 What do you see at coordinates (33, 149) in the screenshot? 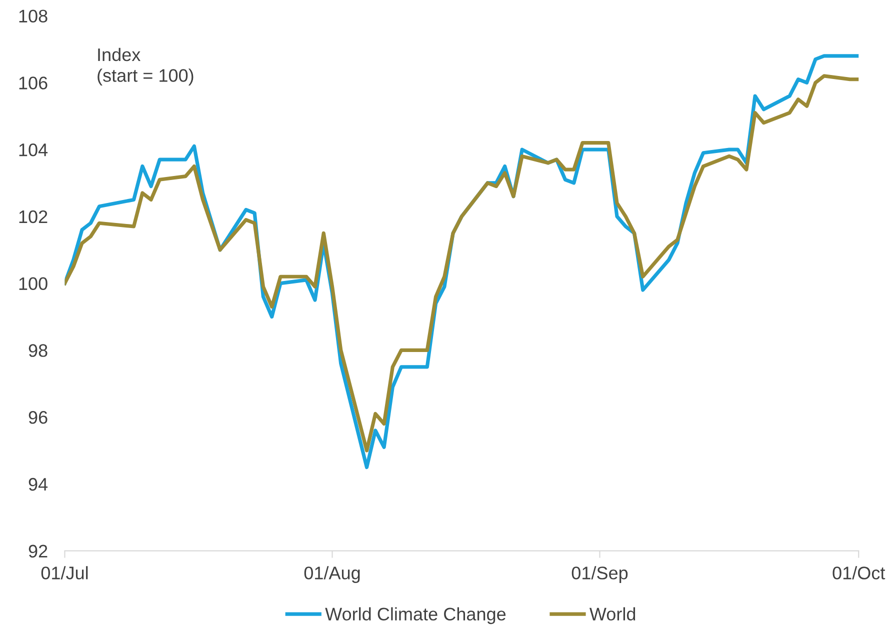
I see `y-tick-label: 104` at bounding box center [33, 149].